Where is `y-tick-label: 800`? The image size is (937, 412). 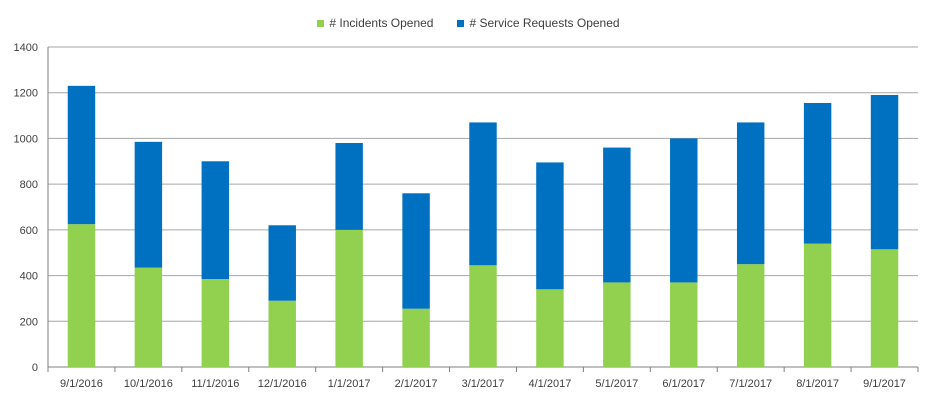 y-tick-label: 800 is located at coordinates (29, 185).